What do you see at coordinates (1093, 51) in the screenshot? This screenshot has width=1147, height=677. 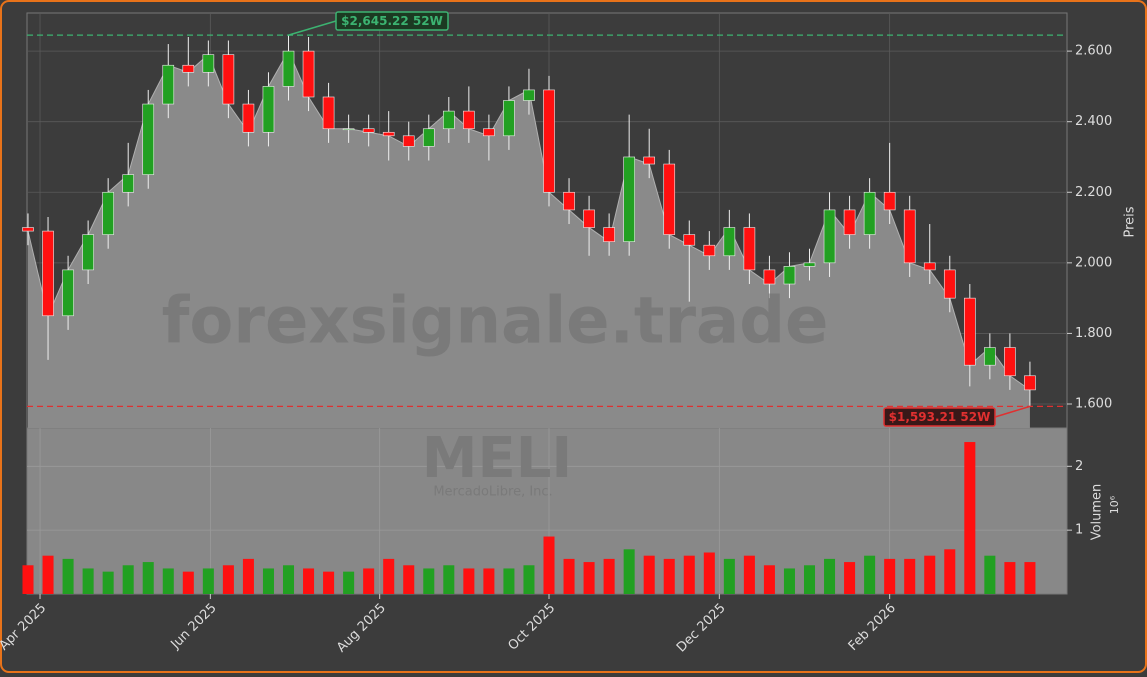 I see `y-tick-label: 2.600` at bounding box center [1093, 51].